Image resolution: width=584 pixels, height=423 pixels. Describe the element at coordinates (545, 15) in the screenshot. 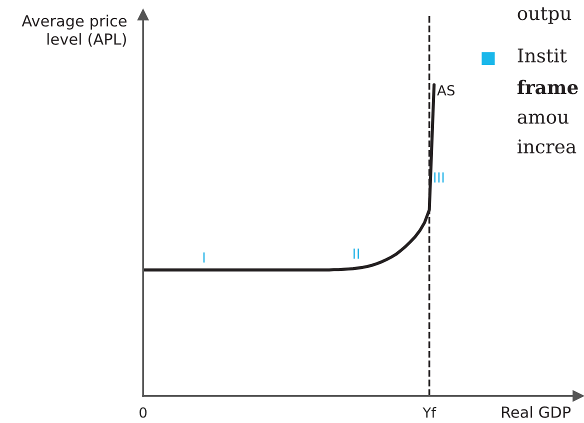

I see `text: outpu` at that location.